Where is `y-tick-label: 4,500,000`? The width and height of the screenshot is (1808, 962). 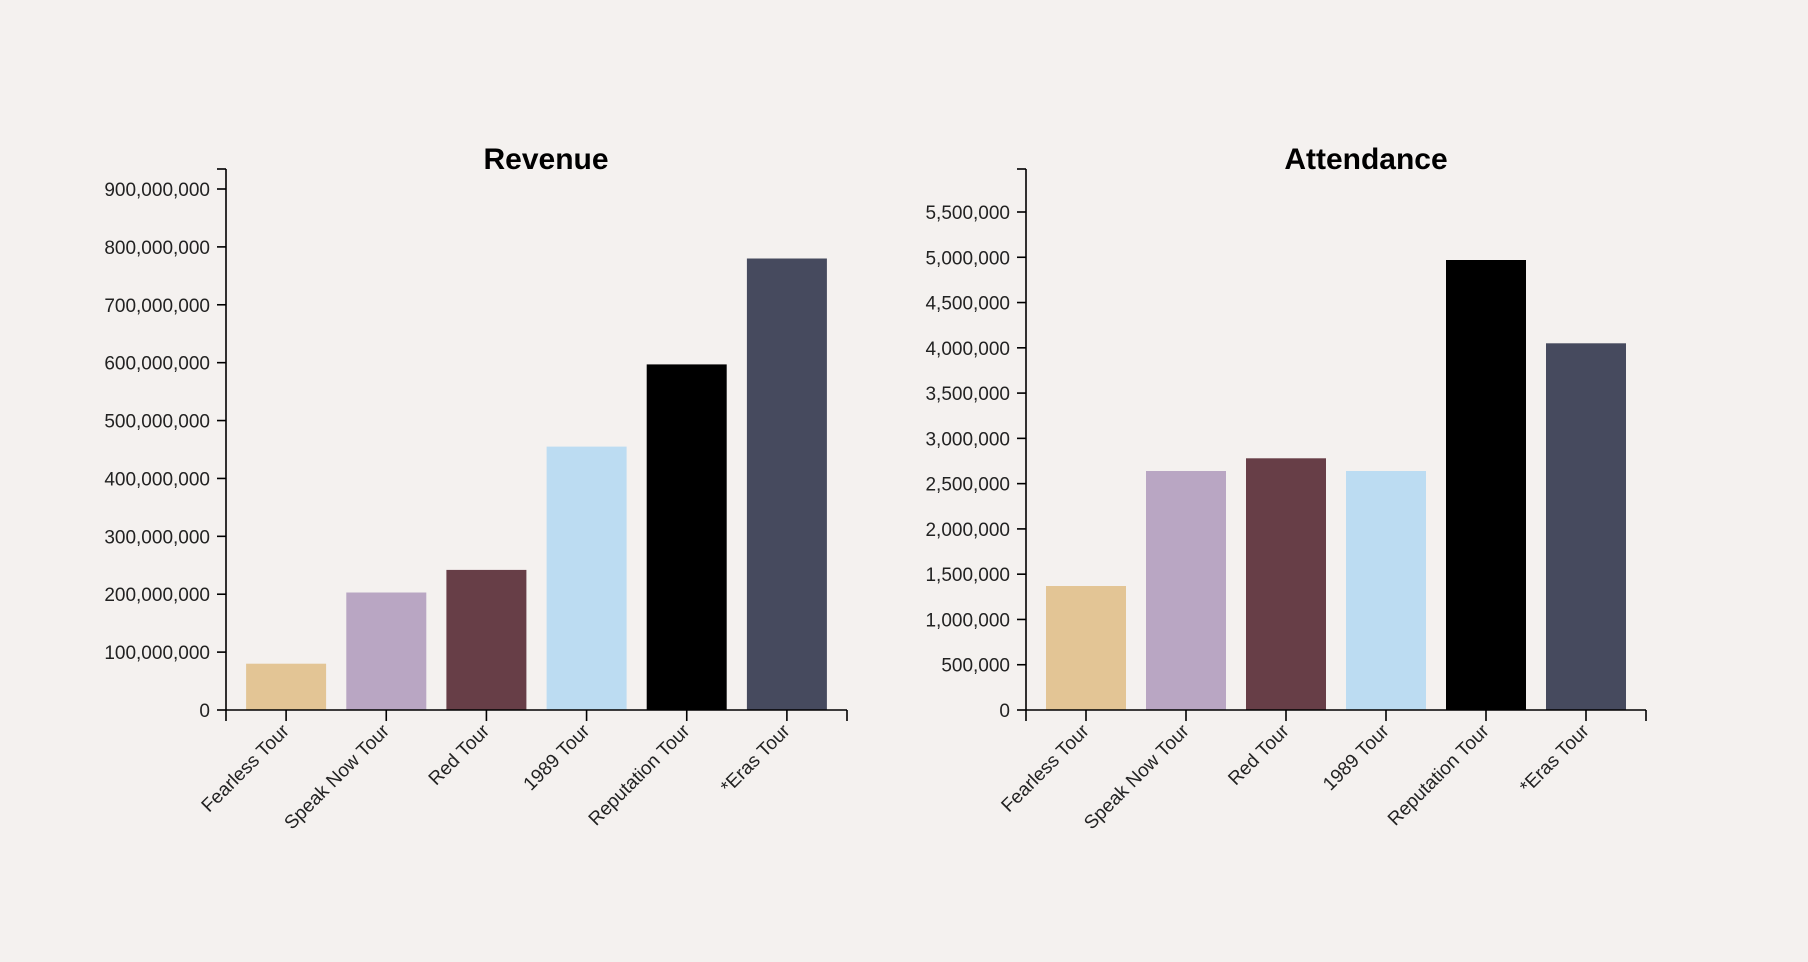
y-tick-label: 4,500,000 is located at coordinates (967, 304).